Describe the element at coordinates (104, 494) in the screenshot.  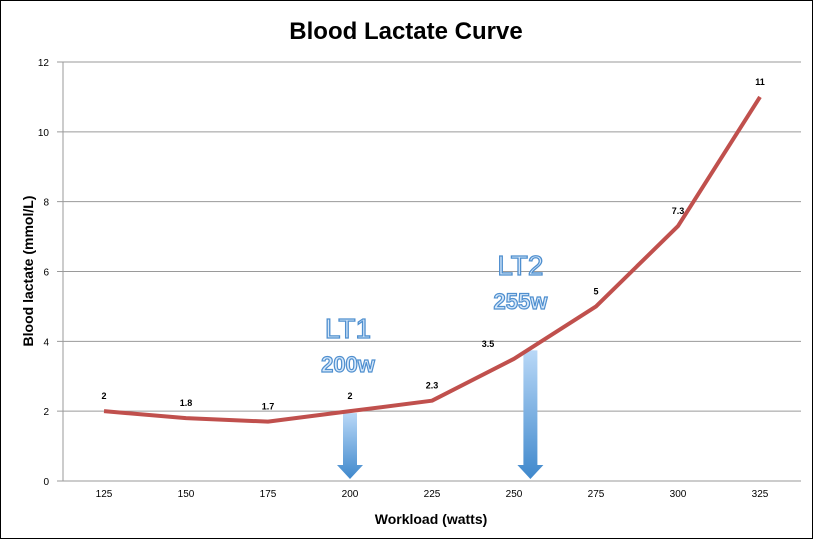
I see `x-tick-label: 125` at that location.